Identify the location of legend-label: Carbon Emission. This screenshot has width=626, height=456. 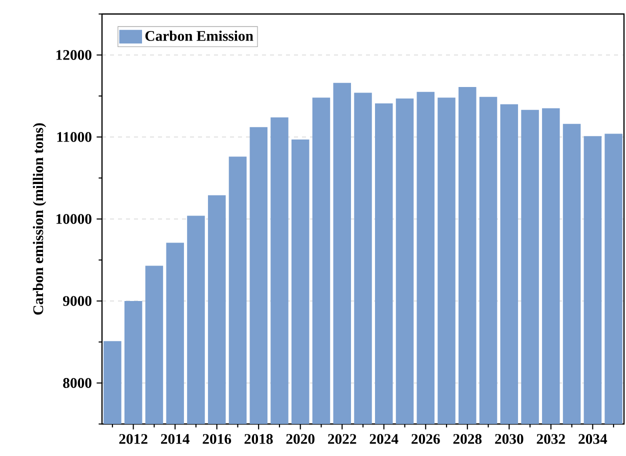
(199, 35).